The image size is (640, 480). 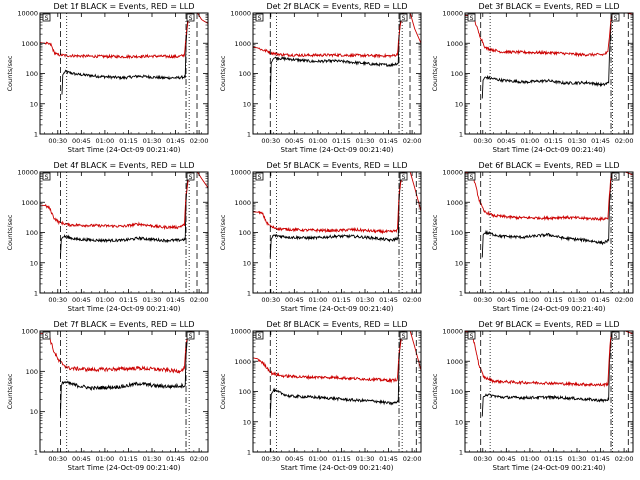 I want to click on panel-title: Det 2f BLACK = Events, RED = LLD, so click(x=336, y=6).